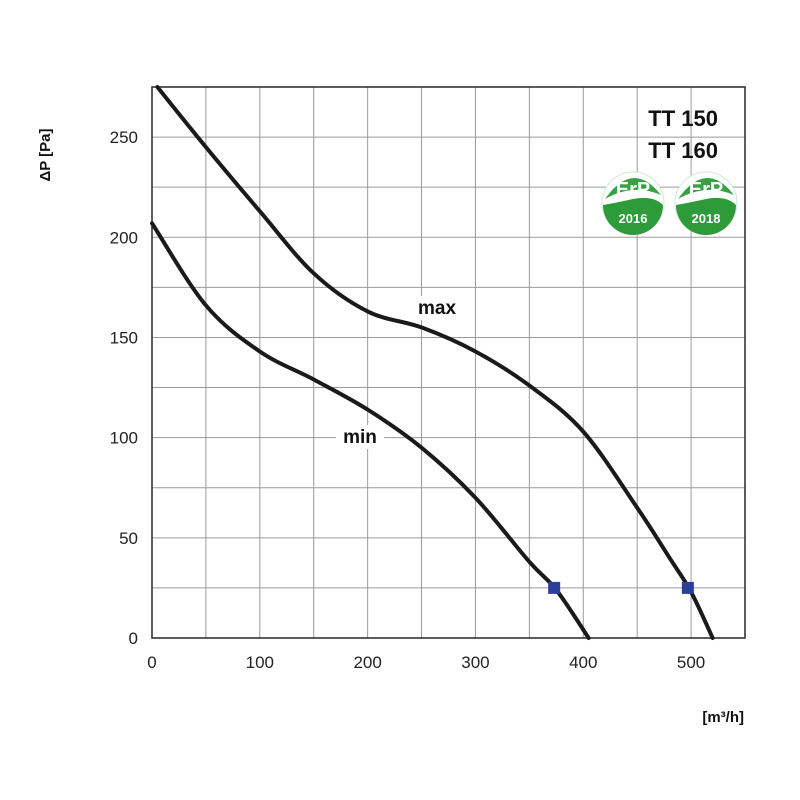 The image size is (800, 800). What do you see at coordinates (124, 337) in the screenshot?
I see `y-tick-label: 150` at bounding box center [124, 337].